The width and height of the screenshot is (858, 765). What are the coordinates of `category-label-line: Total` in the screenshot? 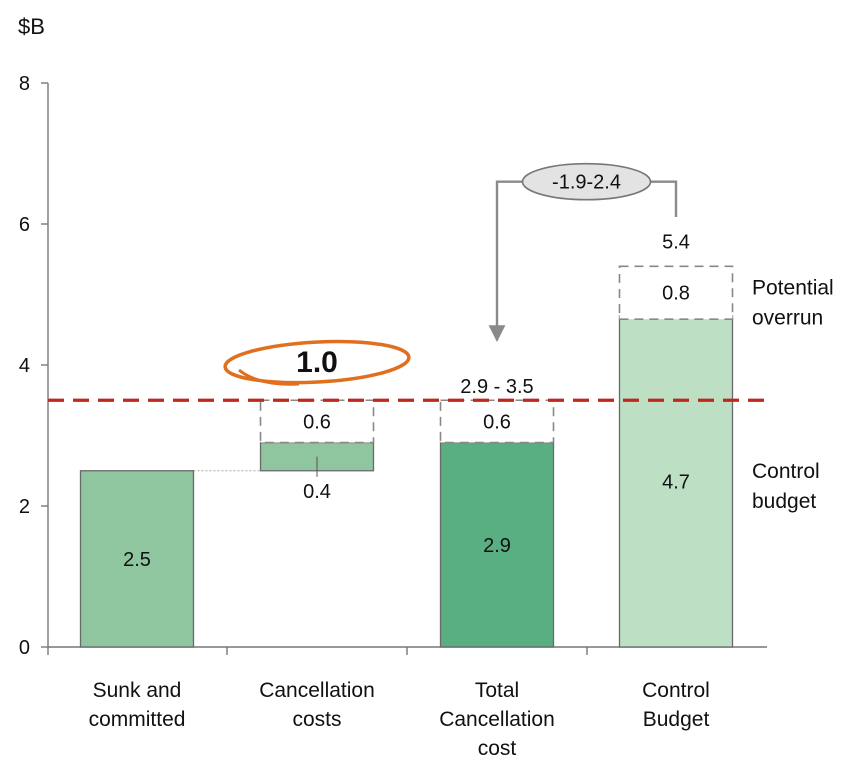 It's located at (497, 690).